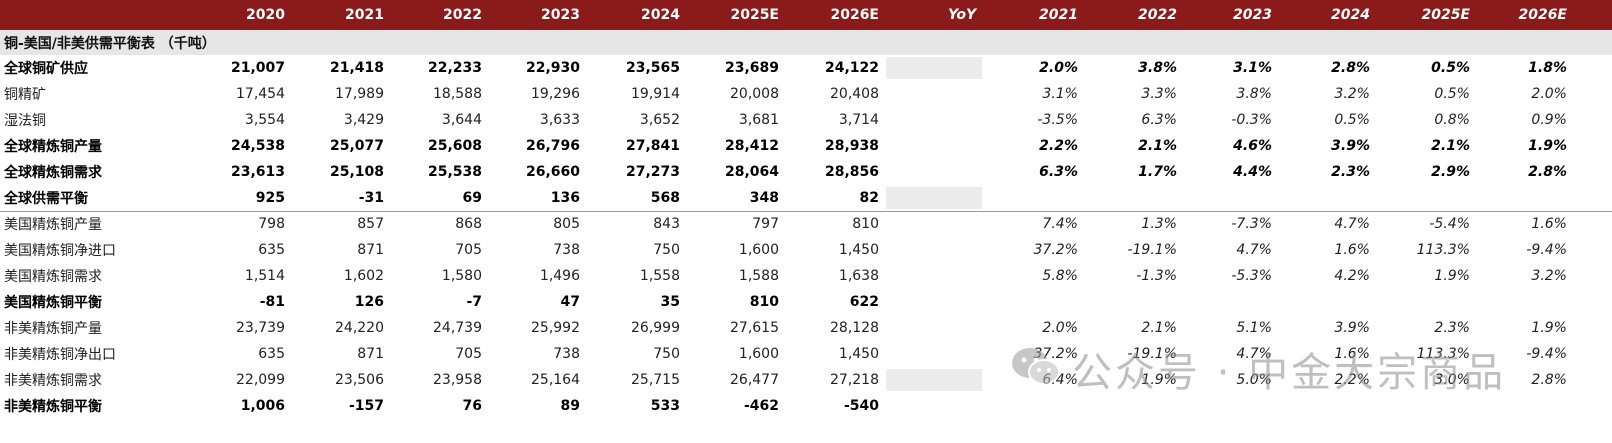 The height and width of the screenshot is (443, 1612). What do you see at coordinates (1157, 15) in the screenshot?
I see `yoy-column-header-2022: 2022` at bounding box center [1157, 15].